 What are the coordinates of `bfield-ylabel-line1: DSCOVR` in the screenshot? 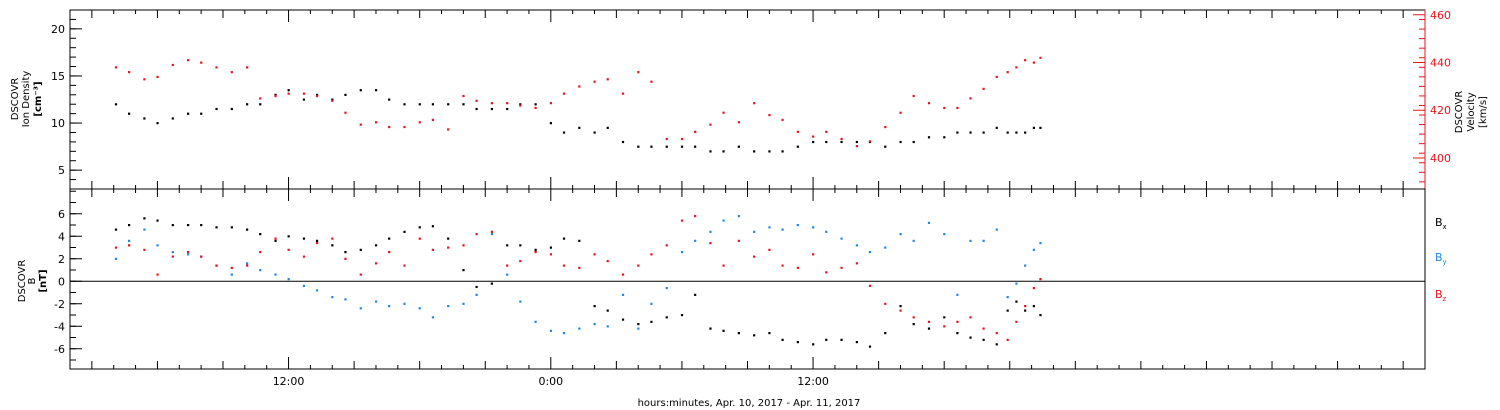 It's located at (22, 281).